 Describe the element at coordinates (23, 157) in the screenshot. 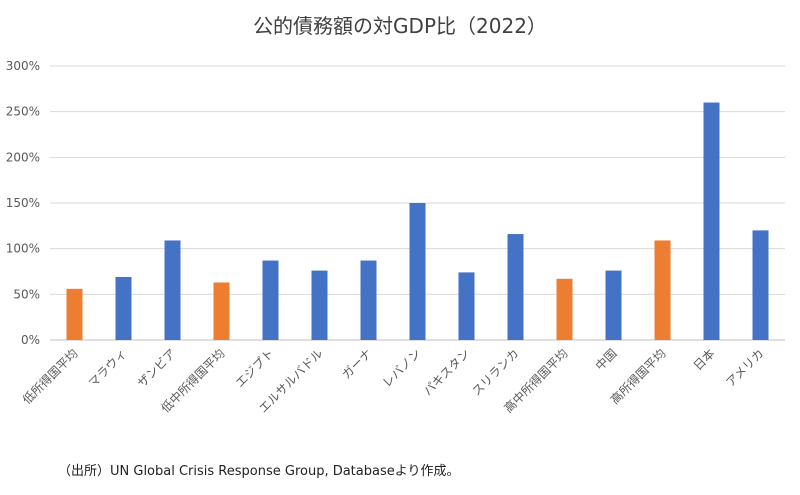

I see `y-tick-label: 200%` at that location.